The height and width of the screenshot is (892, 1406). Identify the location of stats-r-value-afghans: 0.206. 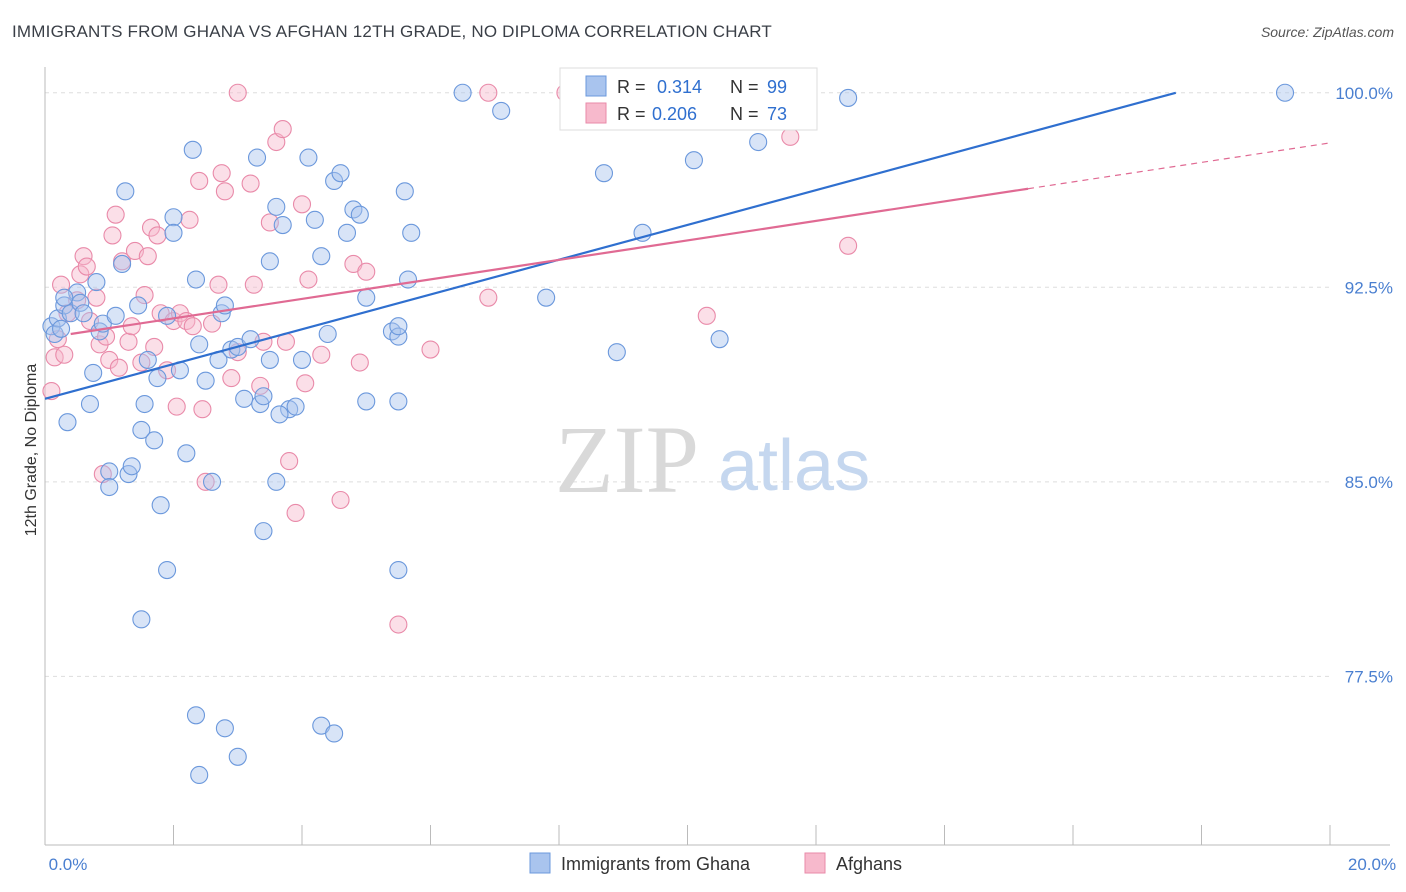
(674, 114).